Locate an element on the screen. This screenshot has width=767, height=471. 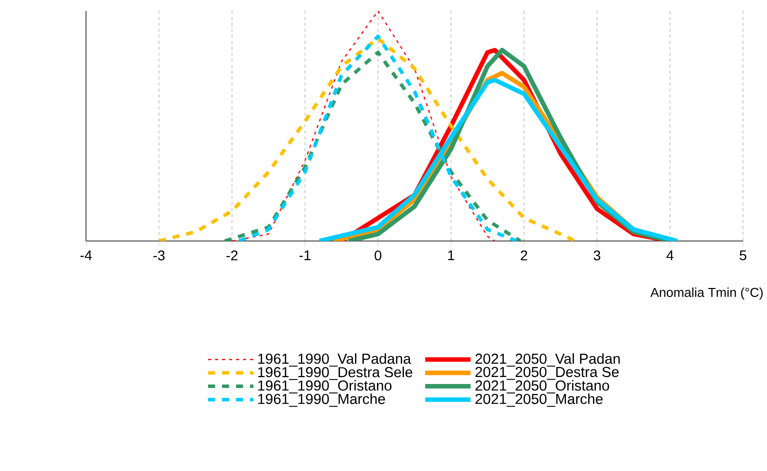
x-tick-label: 1 is located at coordinates (451, 255).